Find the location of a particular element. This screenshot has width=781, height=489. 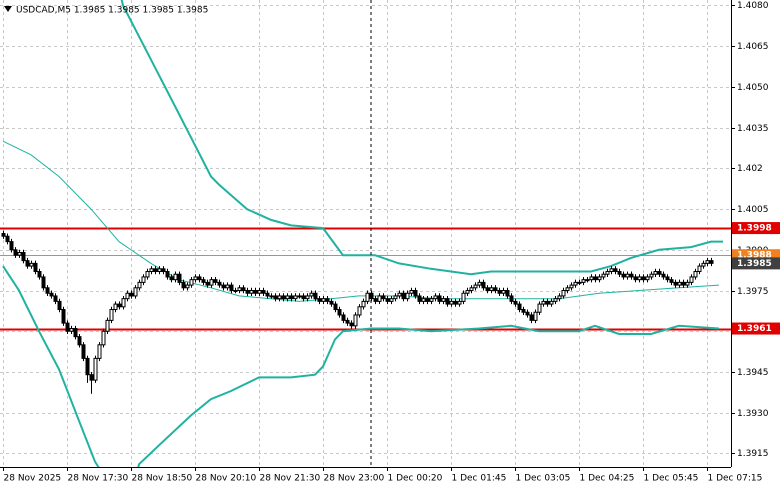

price-tag-label: 1.3998 is located at coordinates (754, 229).